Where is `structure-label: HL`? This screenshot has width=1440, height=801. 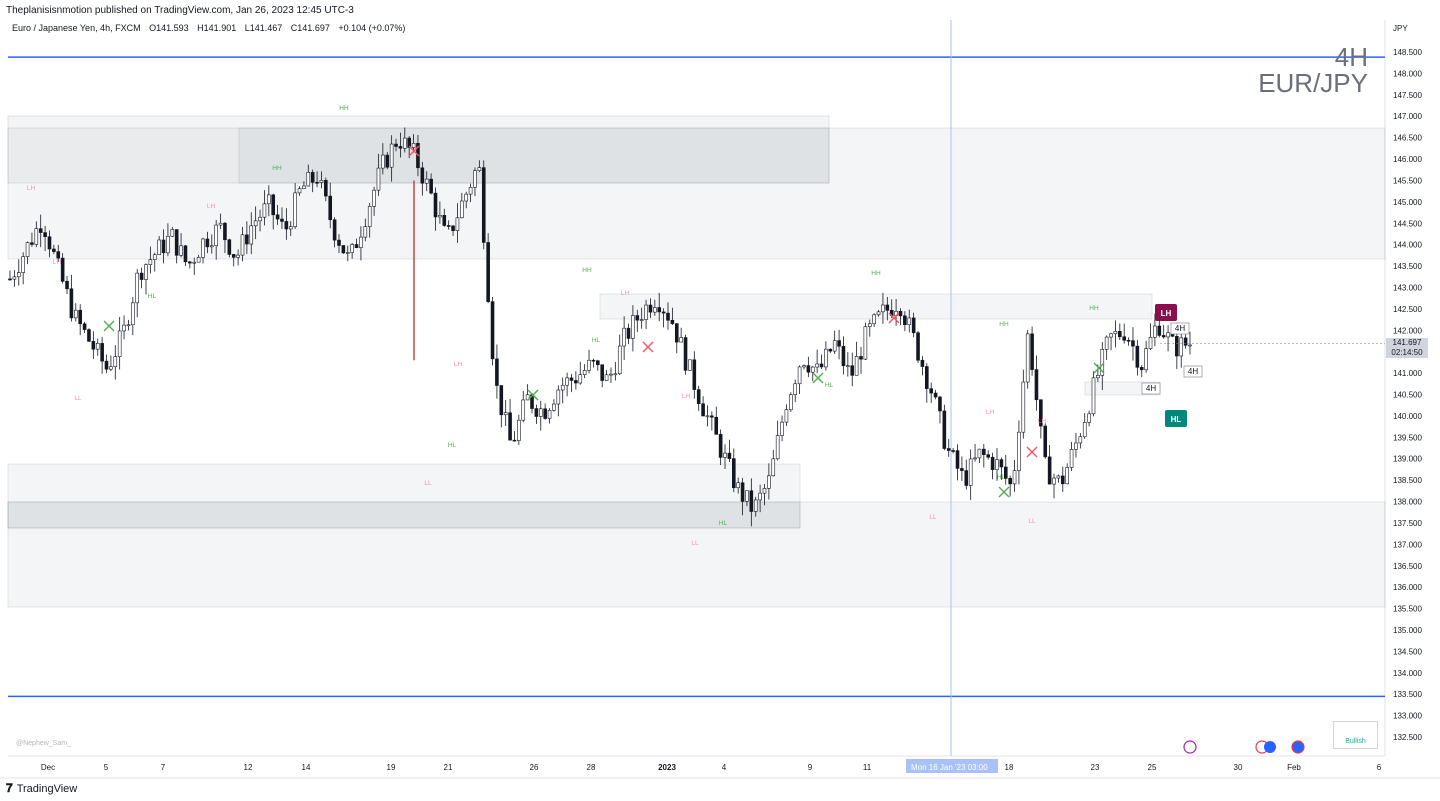 structure-label: HL is located at coordinates (1001, 477).